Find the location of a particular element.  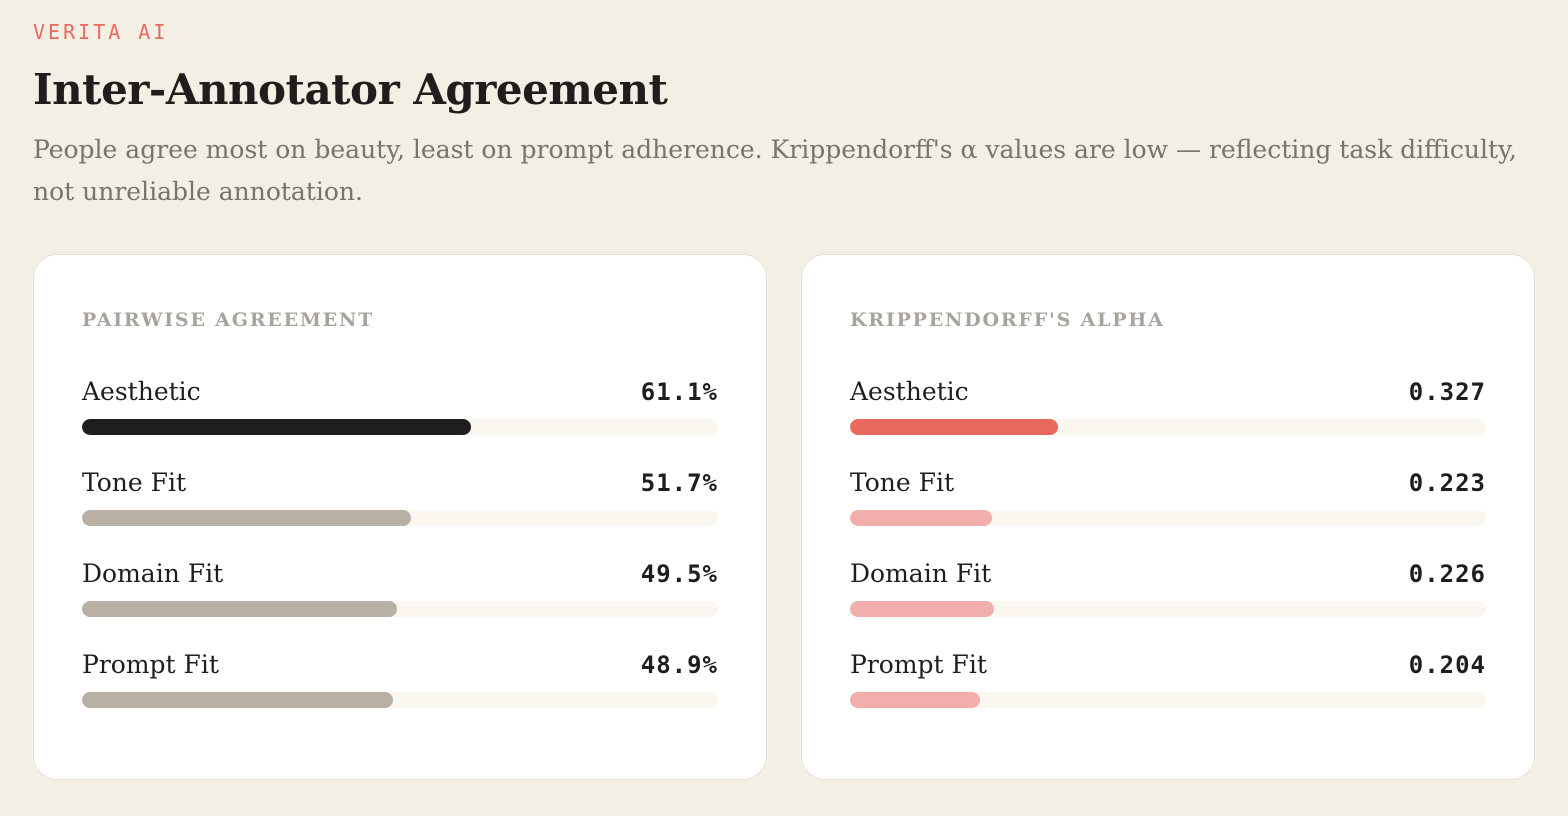

bar-value-label: 0.226 is located at coordinates (1447, 574).